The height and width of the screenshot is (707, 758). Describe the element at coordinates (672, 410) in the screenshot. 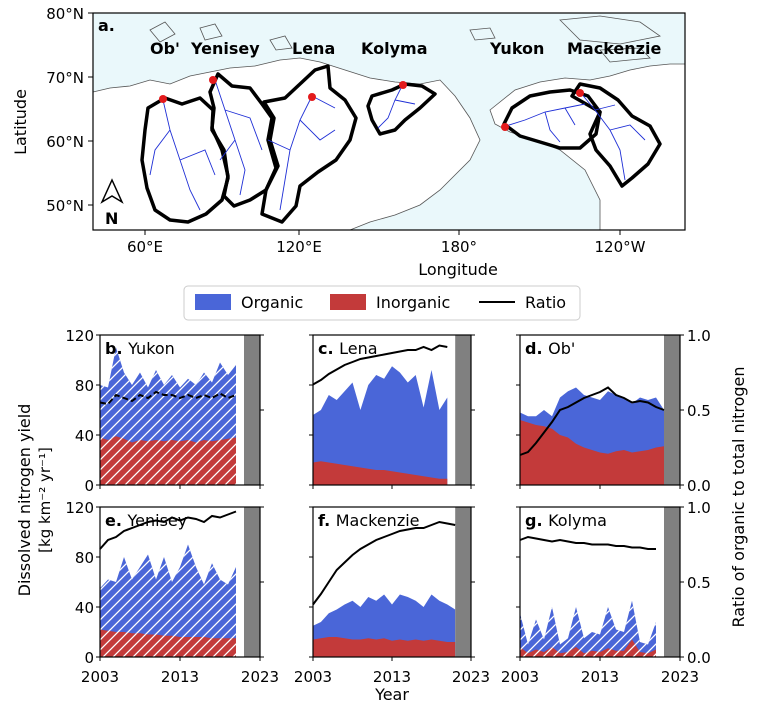

I see `data-gap-ob` at that location.